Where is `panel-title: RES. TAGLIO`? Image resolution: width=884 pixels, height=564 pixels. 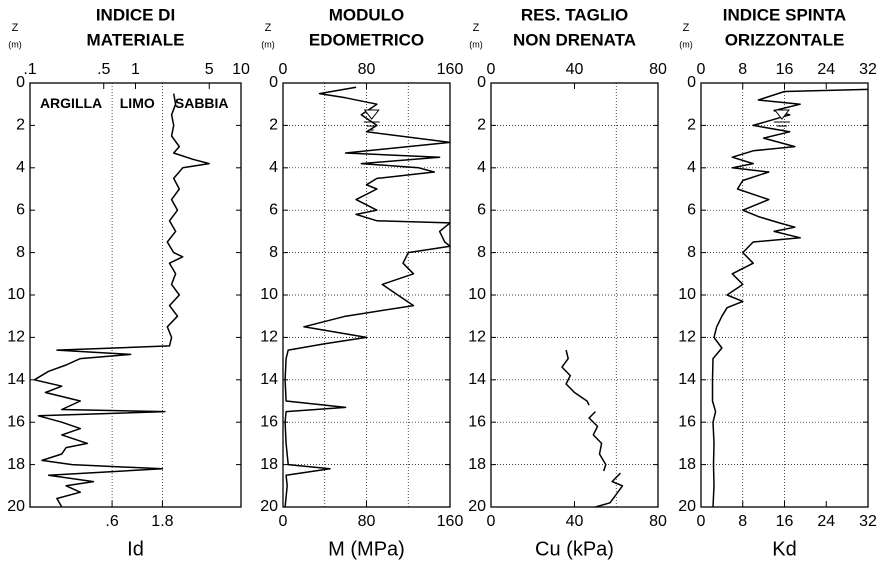 panel-title: RES. TAGLIO is located at coordinates (574, 14).